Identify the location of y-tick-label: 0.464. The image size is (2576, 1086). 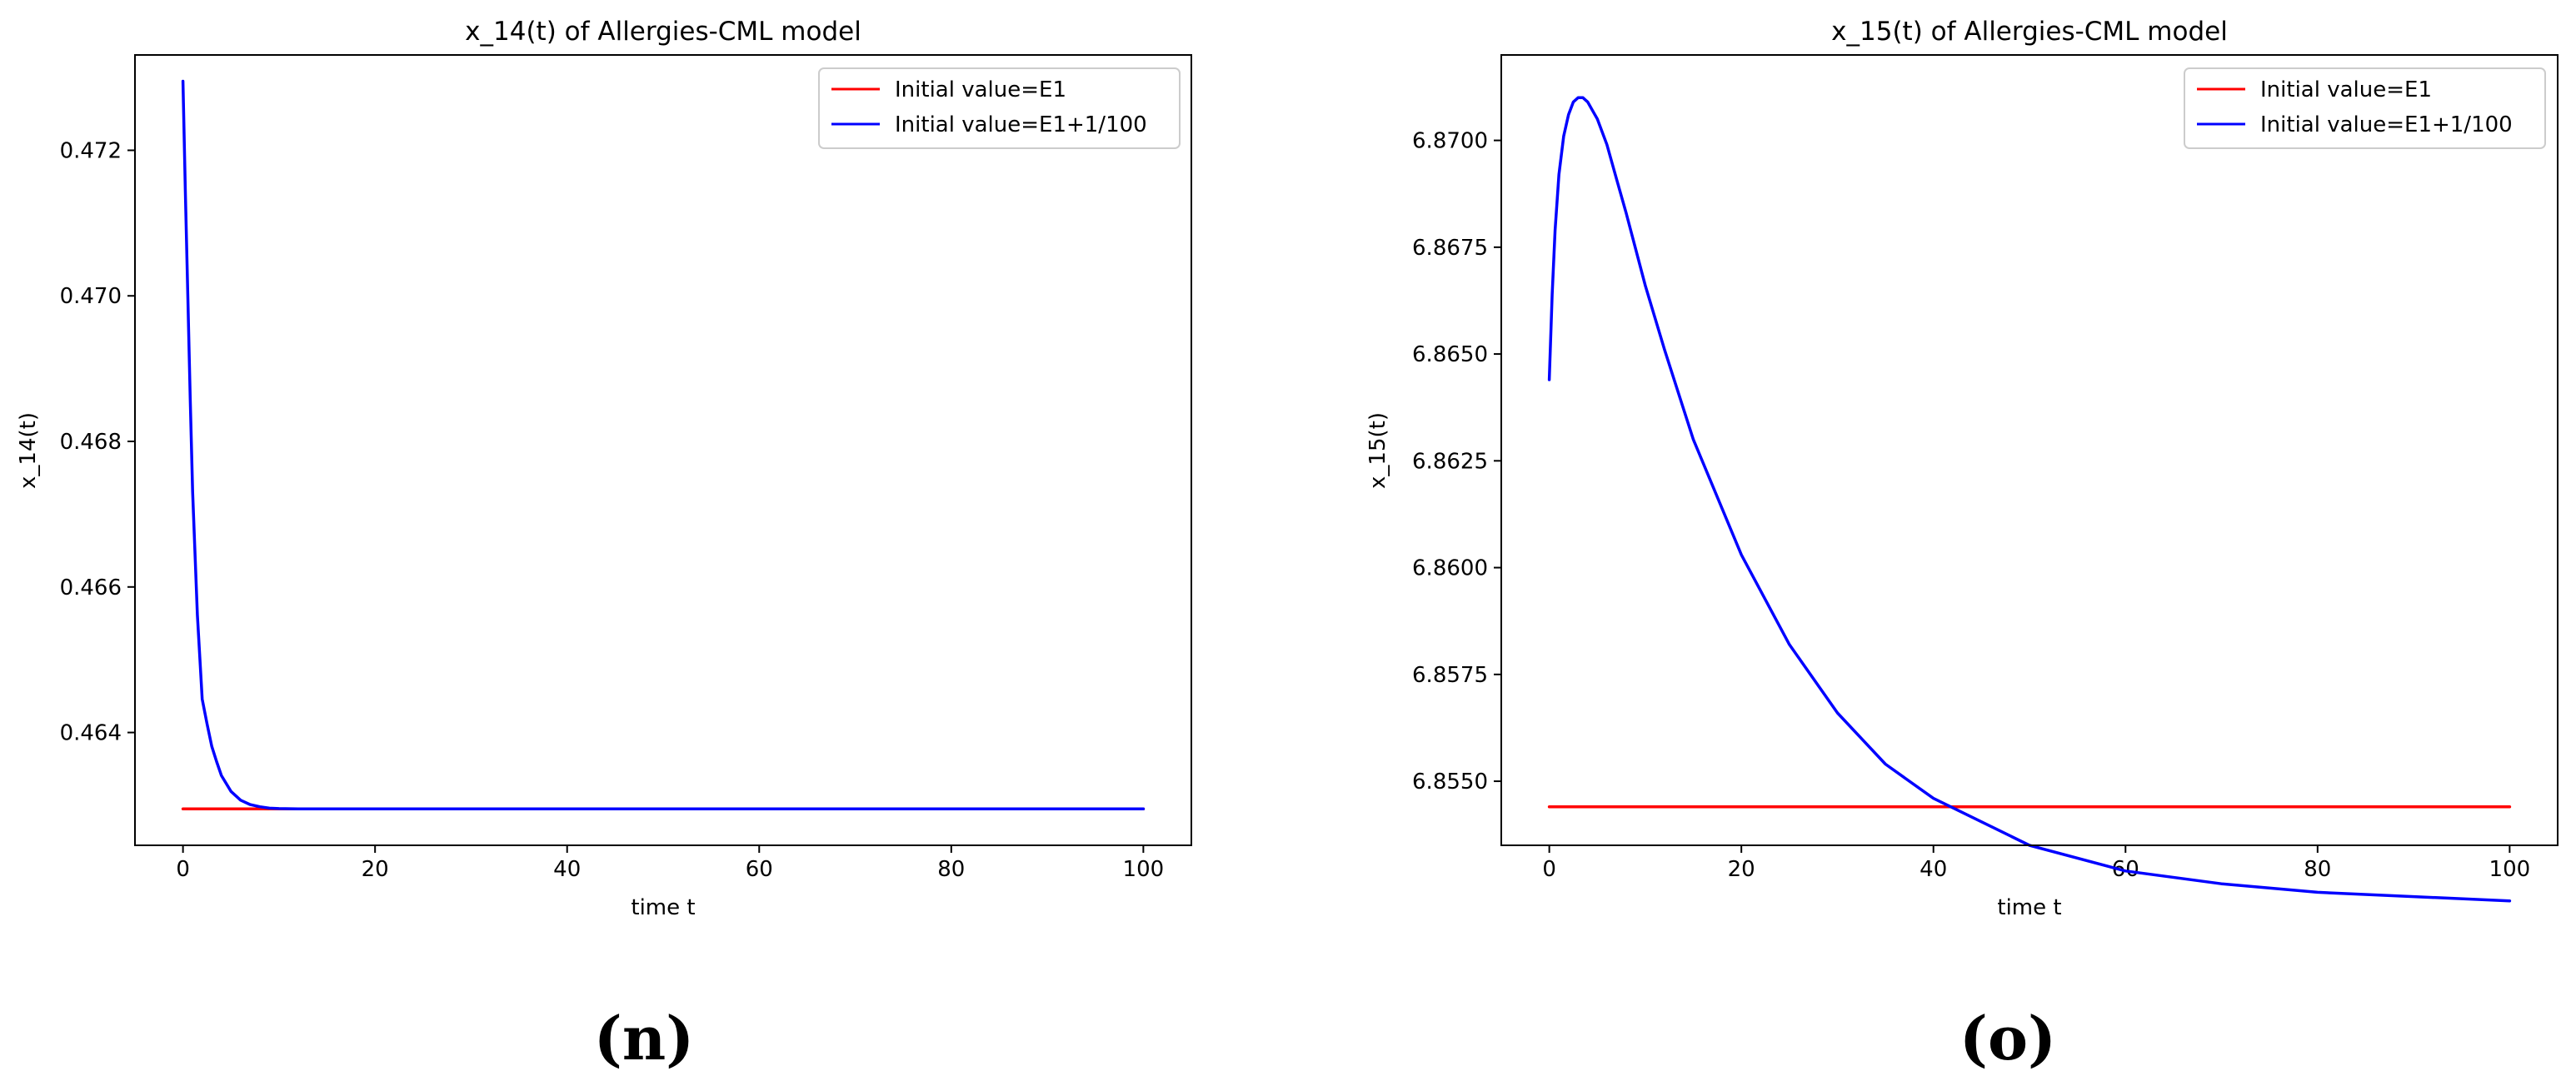
(91, 733).